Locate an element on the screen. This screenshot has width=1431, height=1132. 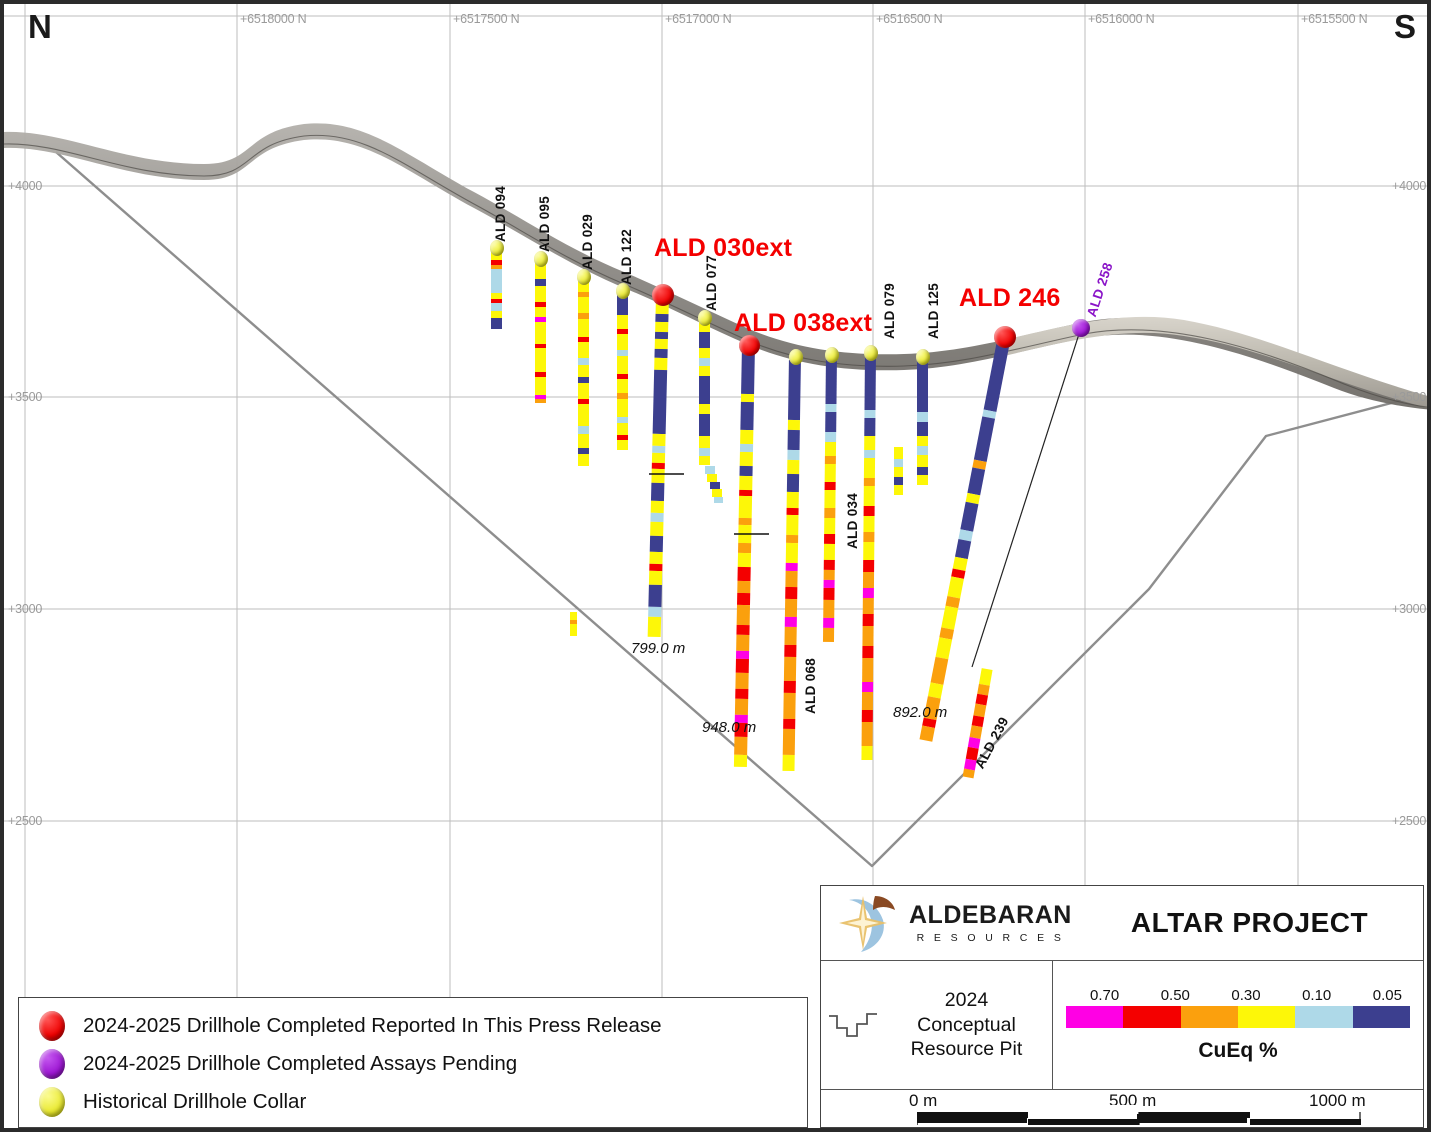
company-logo: ALDEBARAN R E S O U R C E S is located at coordinates (948, 923).